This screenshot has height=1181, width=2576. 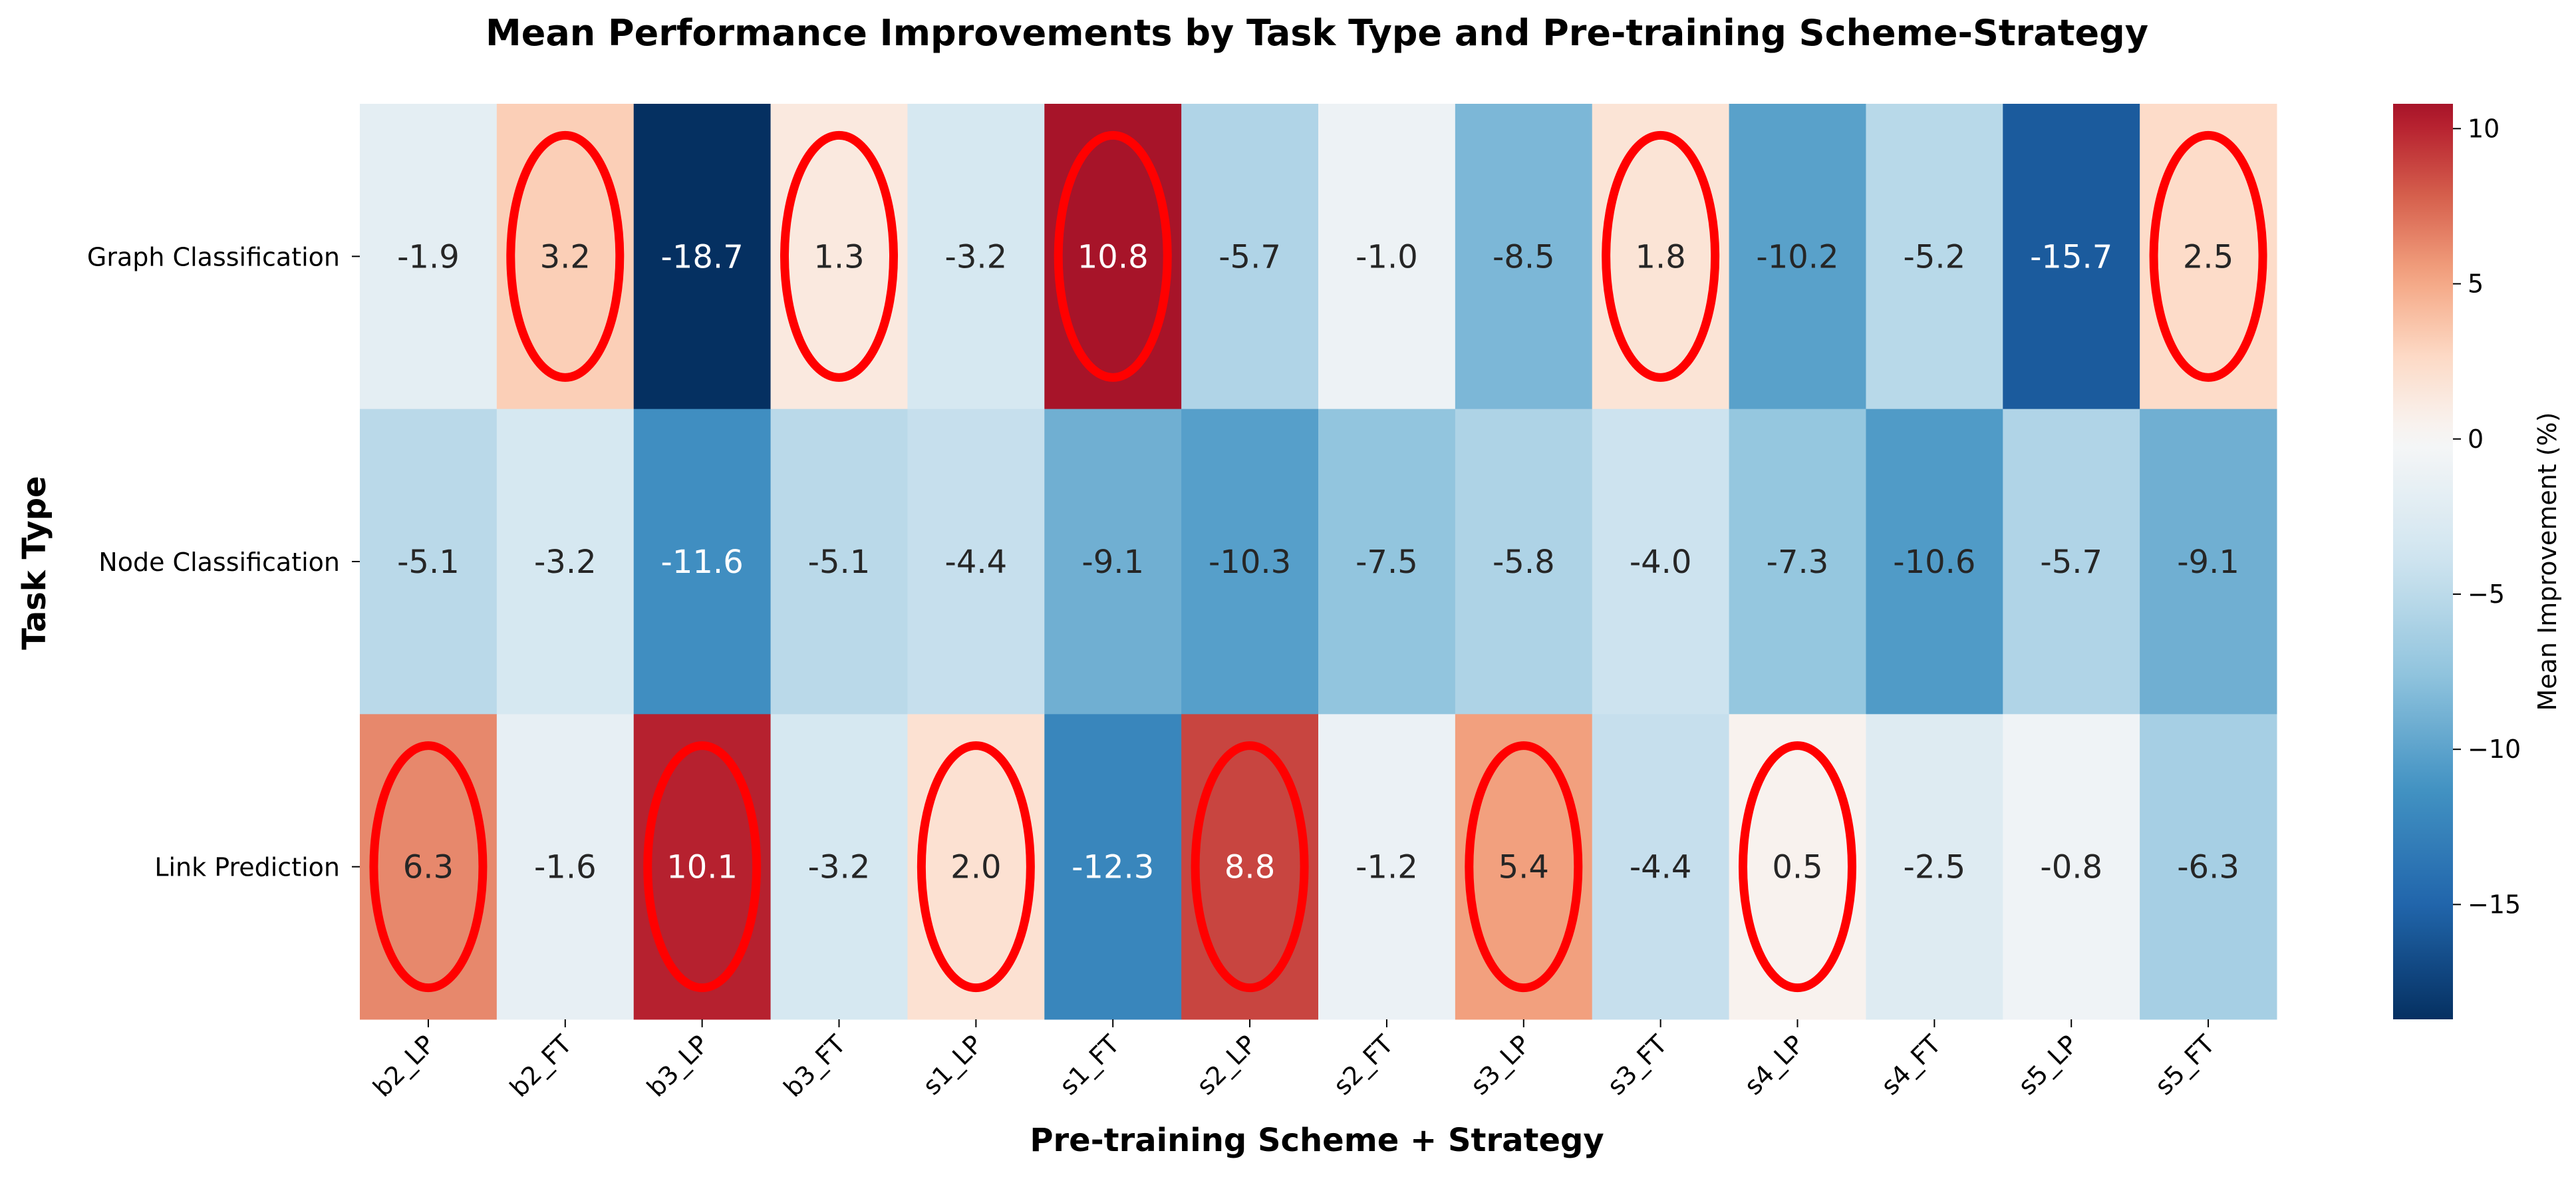 What do you see at coordinates (952, 1064) in the screenshot?
I see `x-tick-label: s1_LP` at bounding box center [952, 1064].